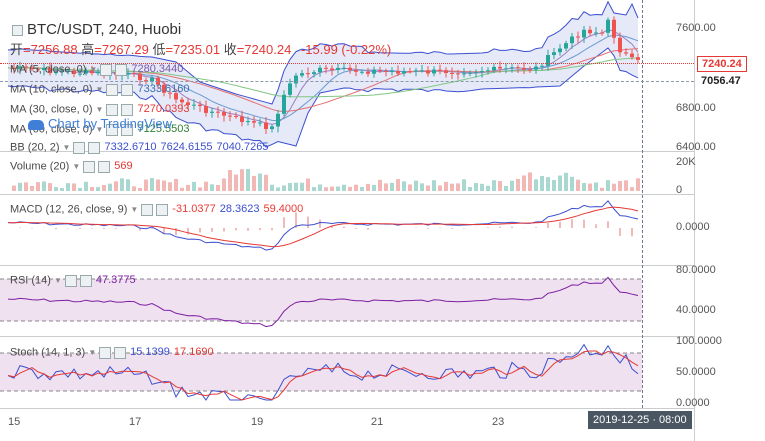  What do you see at coordinates (139, 147) in the screenshot?
I see `legend-bb: BB (20, 2) ▼ 7332.6710 7624.6155 7040.7265` at bounding box center [139, 147].